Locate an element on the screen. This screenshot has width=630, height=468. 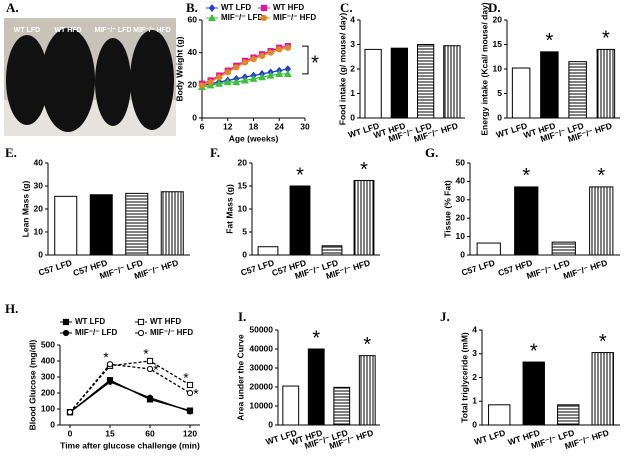
y-tick-label: 50000 is located at coordinates (261, 329).